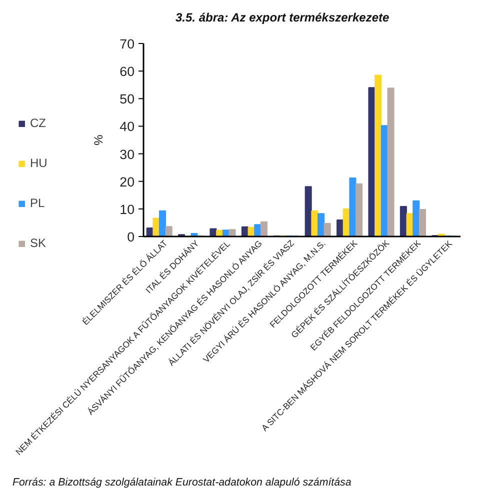 Image resolution: width=495 pixels, height=491 pixels. I want to click on legend-label: CZ, so click(38, 123).